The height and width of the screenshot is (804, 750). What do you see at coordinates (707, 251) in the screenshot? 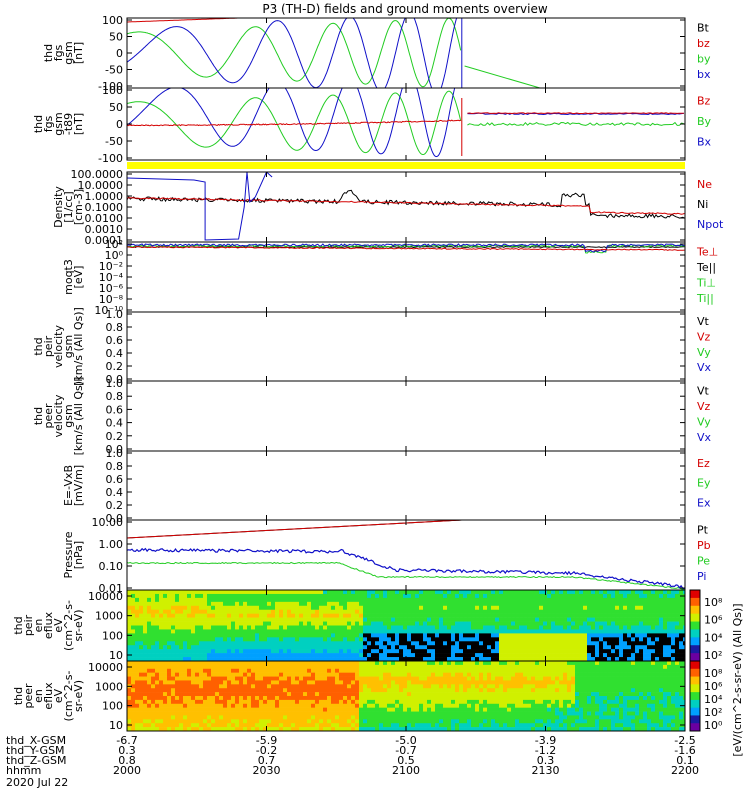
I see `legend-Te⊥: Te⊥` at bounding box center [707, 251].